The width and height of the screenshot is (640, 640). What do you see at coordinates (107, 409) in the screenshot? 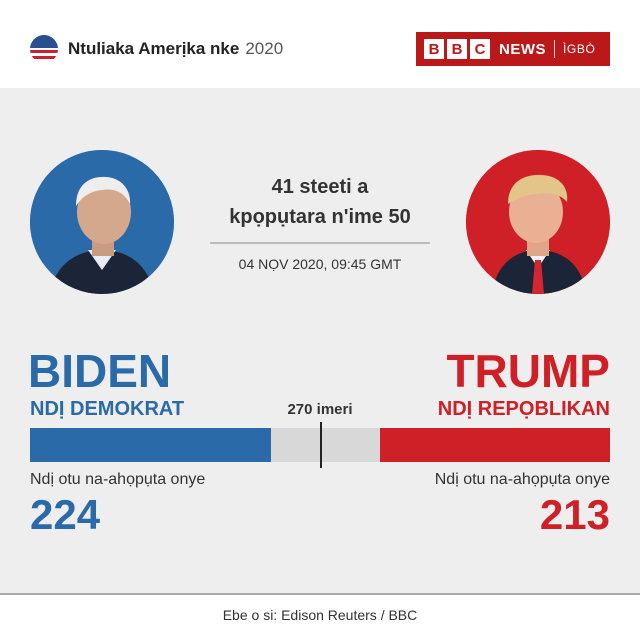
I see `biden-party: NDỊ DEMOKRAT` at bounding box center [107, 409].